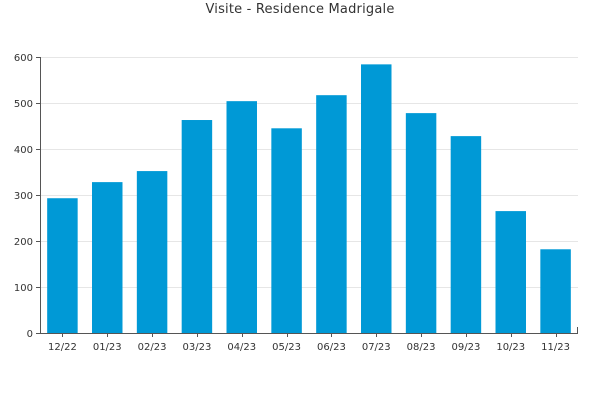 Image resolution: width=600 pixels, height=400 pixels. I want to click on x-tick-label-05-23: 05/23, so click(286, 347).